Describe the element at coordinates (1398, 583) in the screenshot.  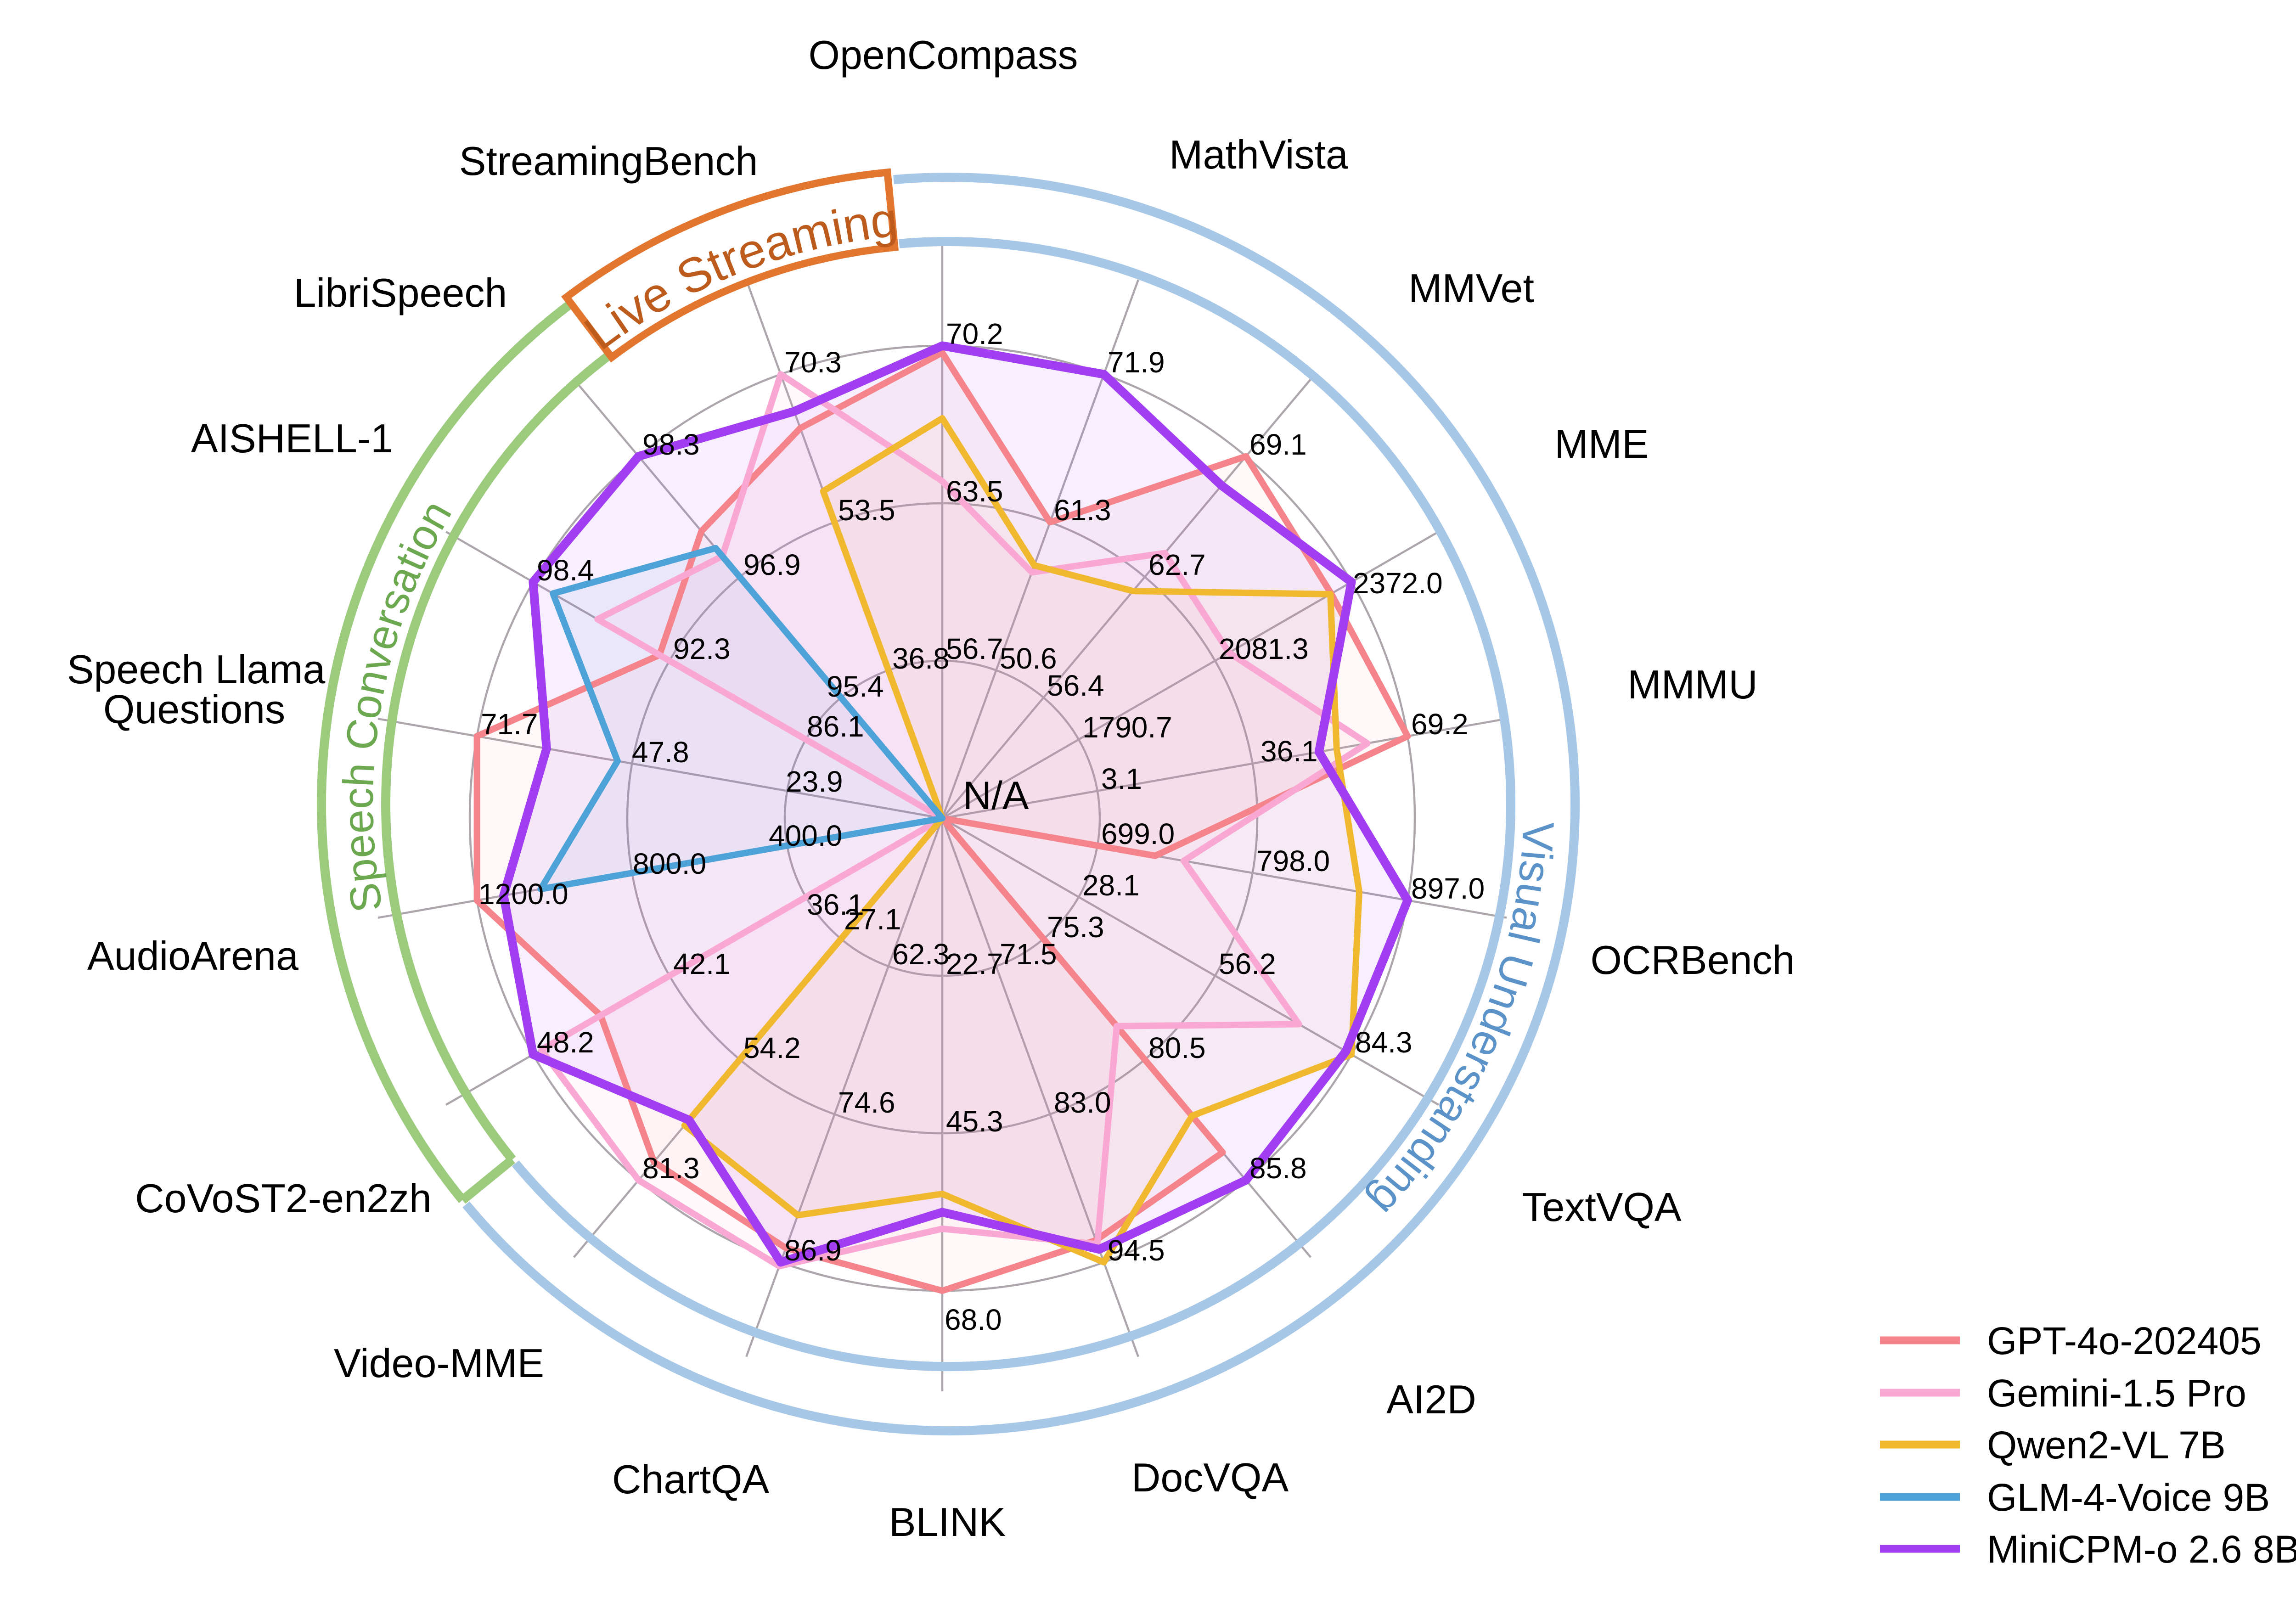
I see `svg-text: 2372.0` at that location.